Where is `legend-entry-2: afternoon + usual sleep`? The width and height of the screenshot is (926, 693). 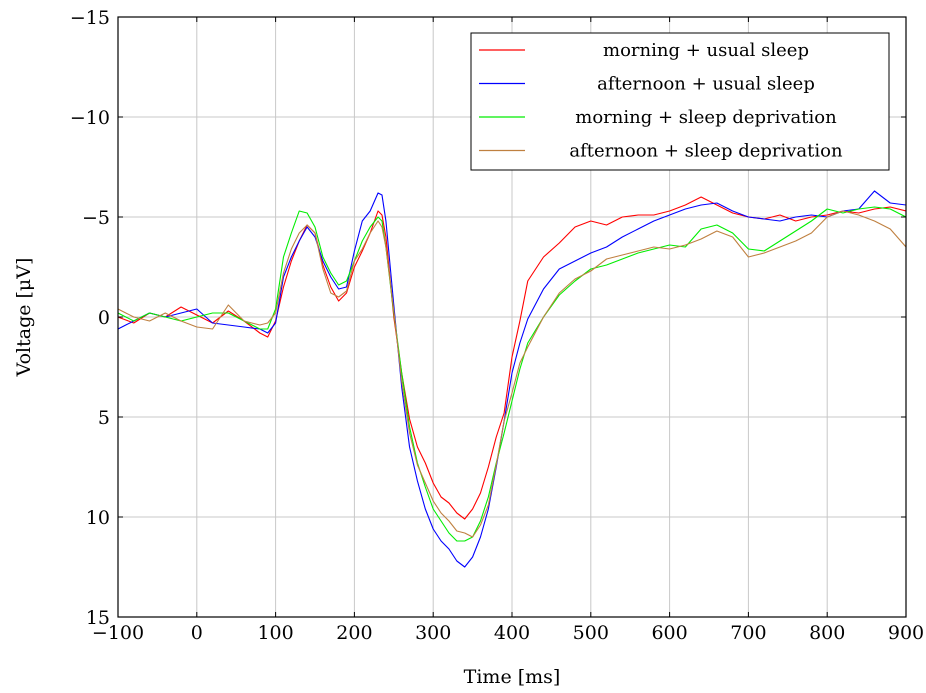
legend-entry-2: afternoon + usual sleep is located at coordinates (706, 84).